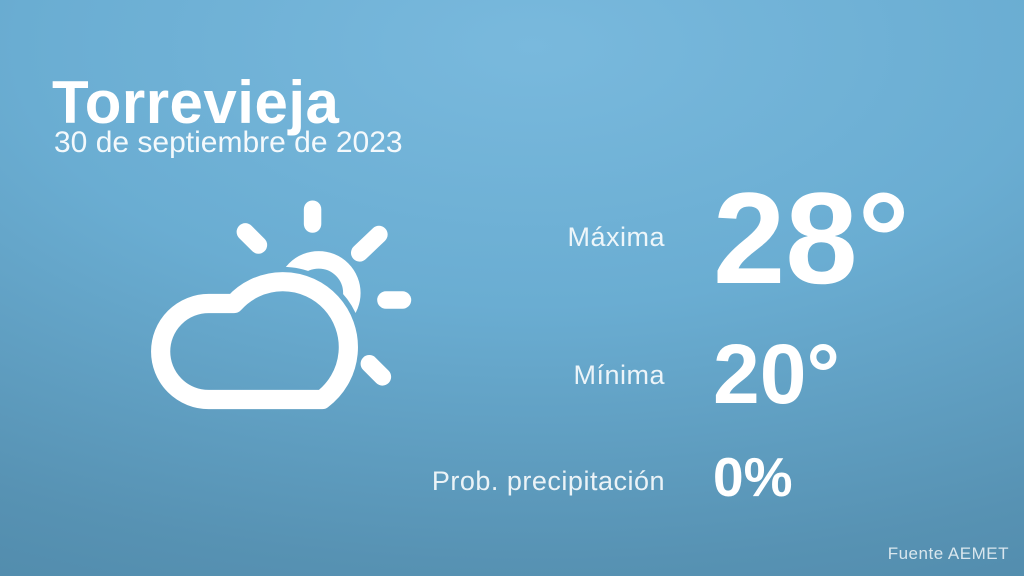  What do you see at coordinates (948, 553) in the screenshot?
I see `source-attribution: Fuente AEMET` at bounding box center [948, 553].